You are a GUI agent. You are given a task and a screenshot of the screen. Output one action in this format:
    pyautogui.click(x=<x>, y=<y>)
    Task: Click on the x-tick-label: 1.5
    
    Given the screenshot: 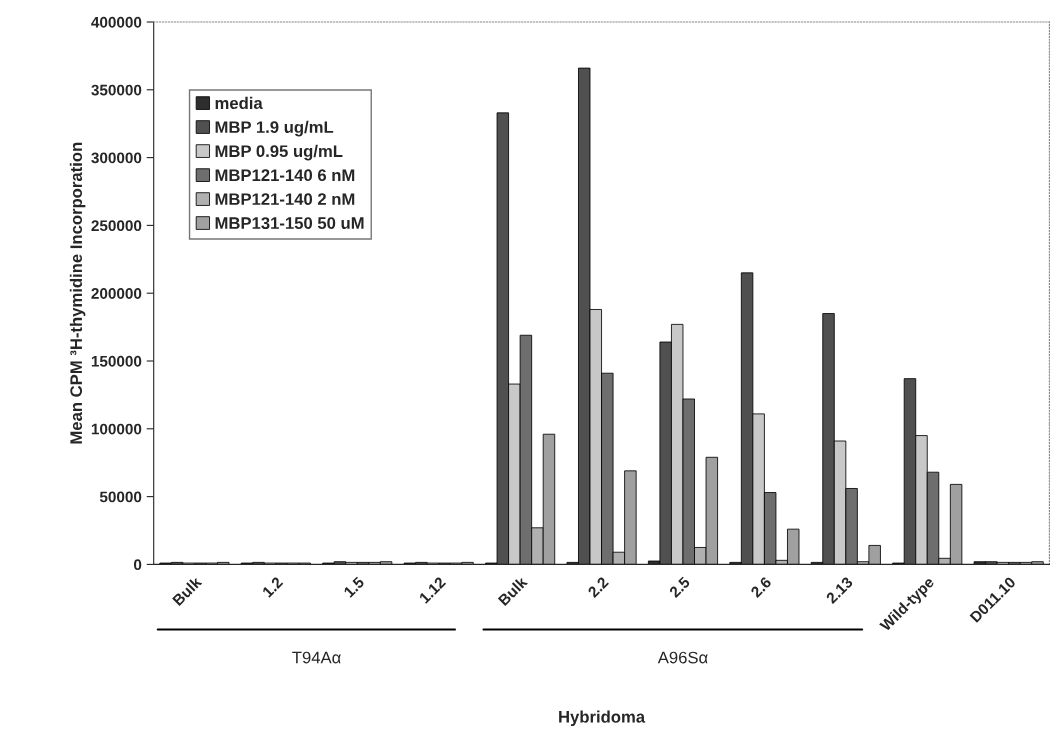 What is the action you would take?
    pyautogui.click(x=354, y=587)
    